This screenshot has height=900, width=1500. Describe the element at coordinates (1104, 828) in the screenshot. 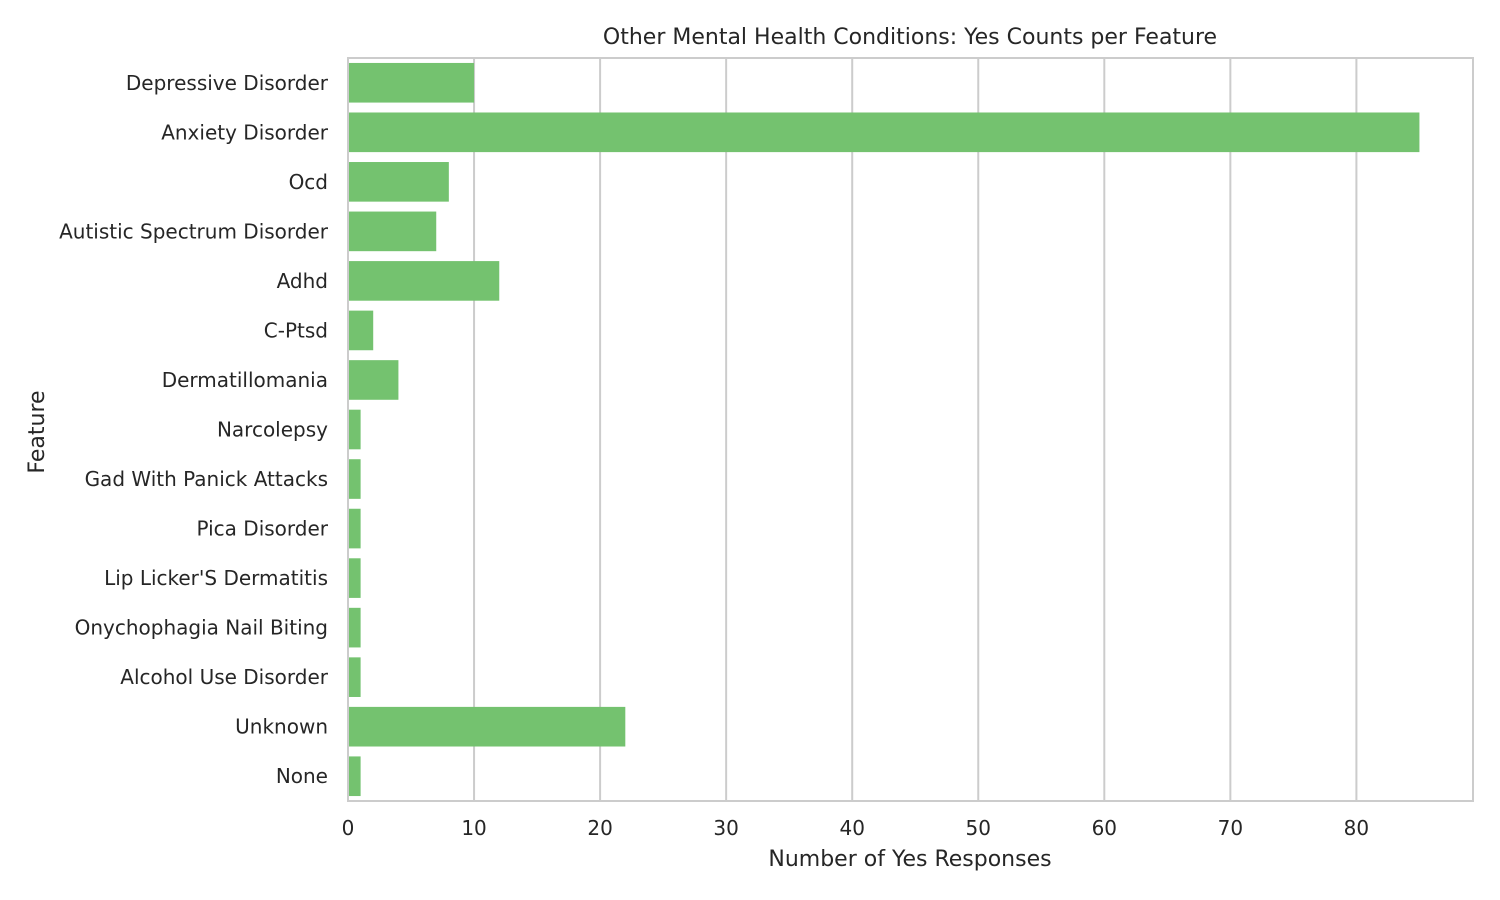

I see `x-tick-label: 60` at that location.